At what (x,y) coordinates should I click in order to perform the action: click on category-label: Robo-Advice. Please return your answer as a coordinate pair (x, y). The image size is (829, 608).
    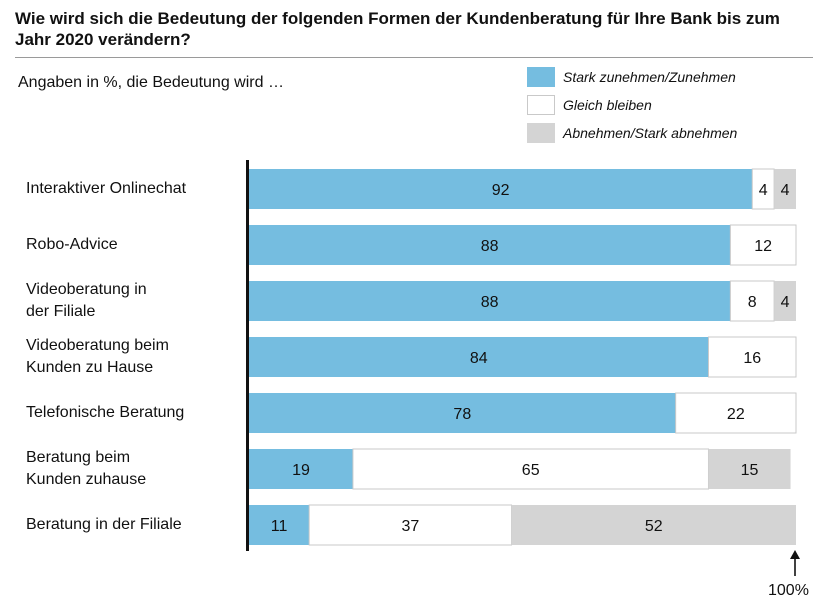
    Looking at the image, I should click on (133, 245).